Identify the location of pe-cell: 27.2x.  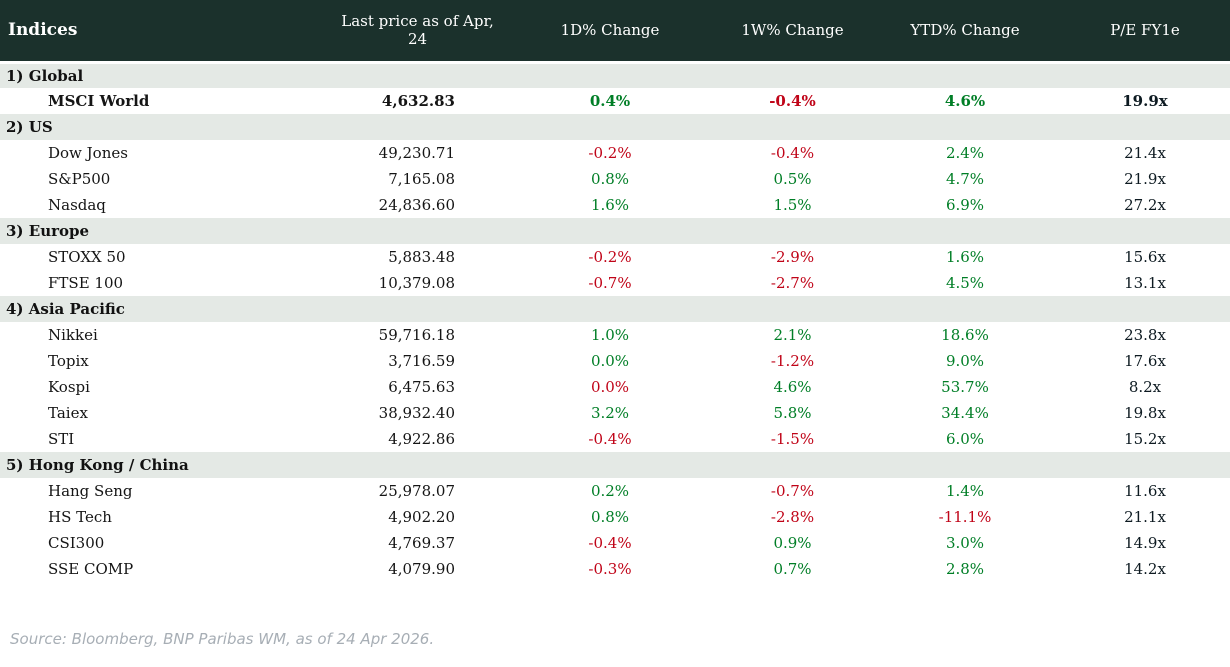
(1145, 205).